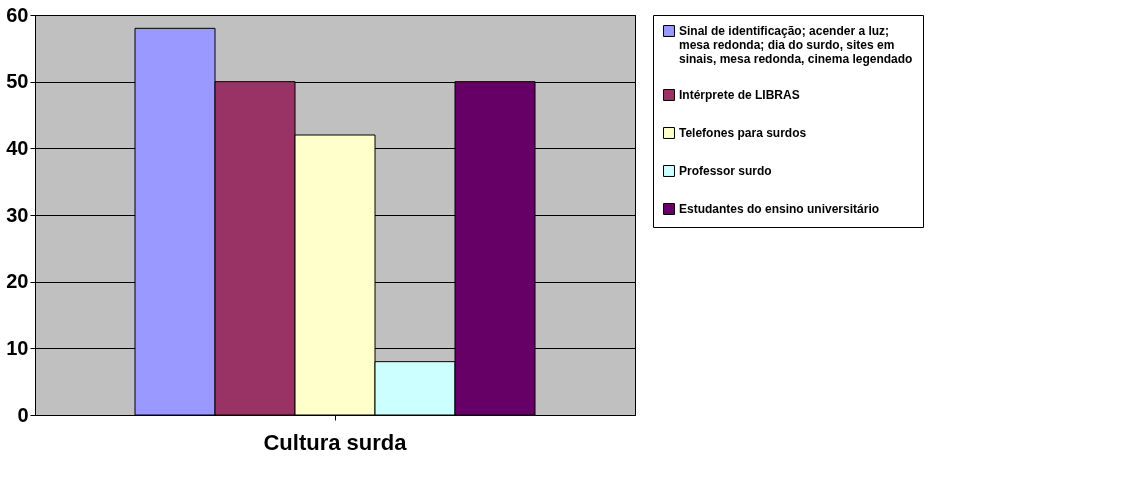 This screenshot has width=1128, height=489. I want to click on y-tick-label: 30, so click(17, 214).